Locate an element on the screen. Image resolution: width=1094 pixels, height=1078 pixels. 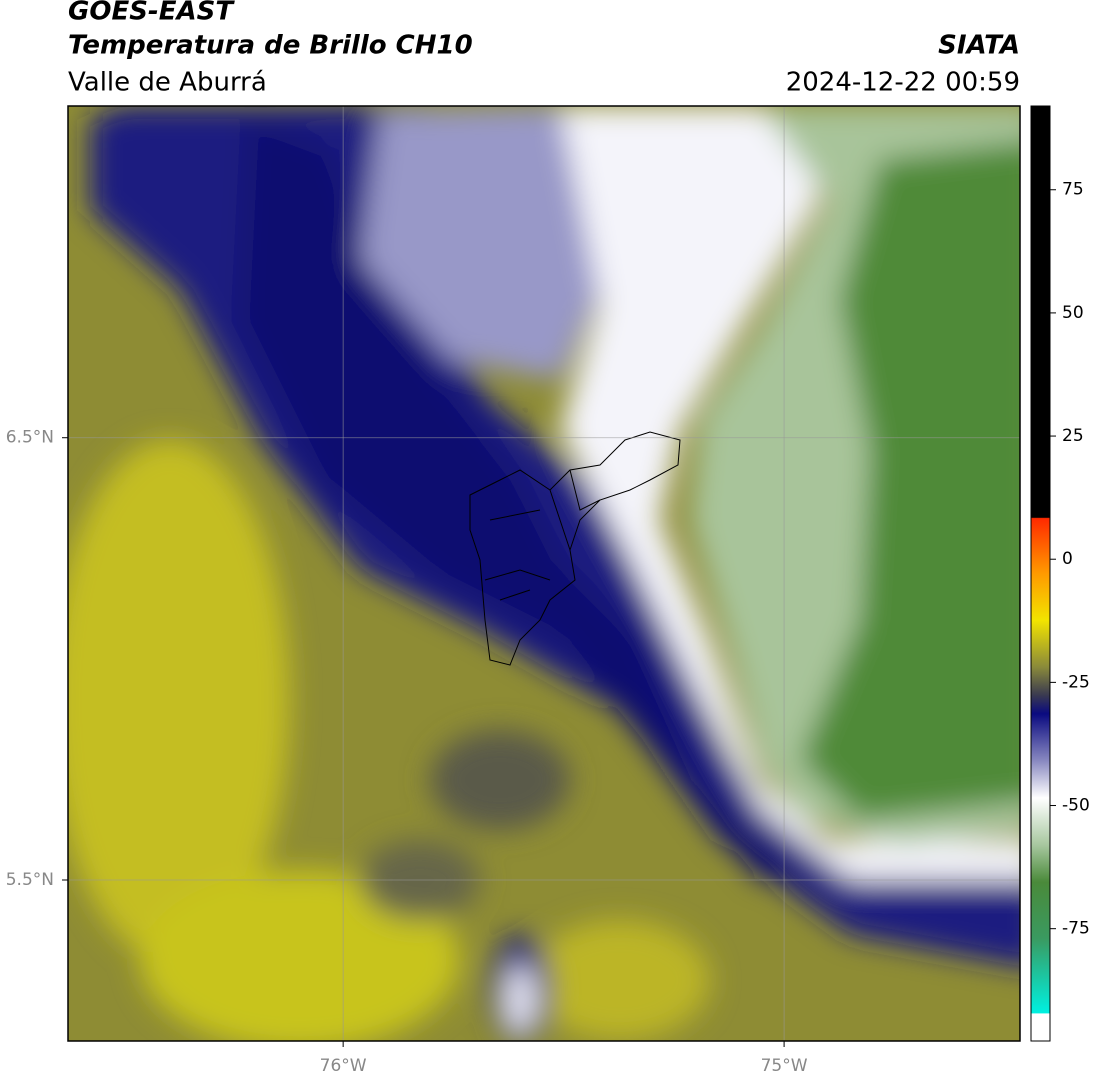
lat-label: 6.5°N is located at coordinates (30, 438).